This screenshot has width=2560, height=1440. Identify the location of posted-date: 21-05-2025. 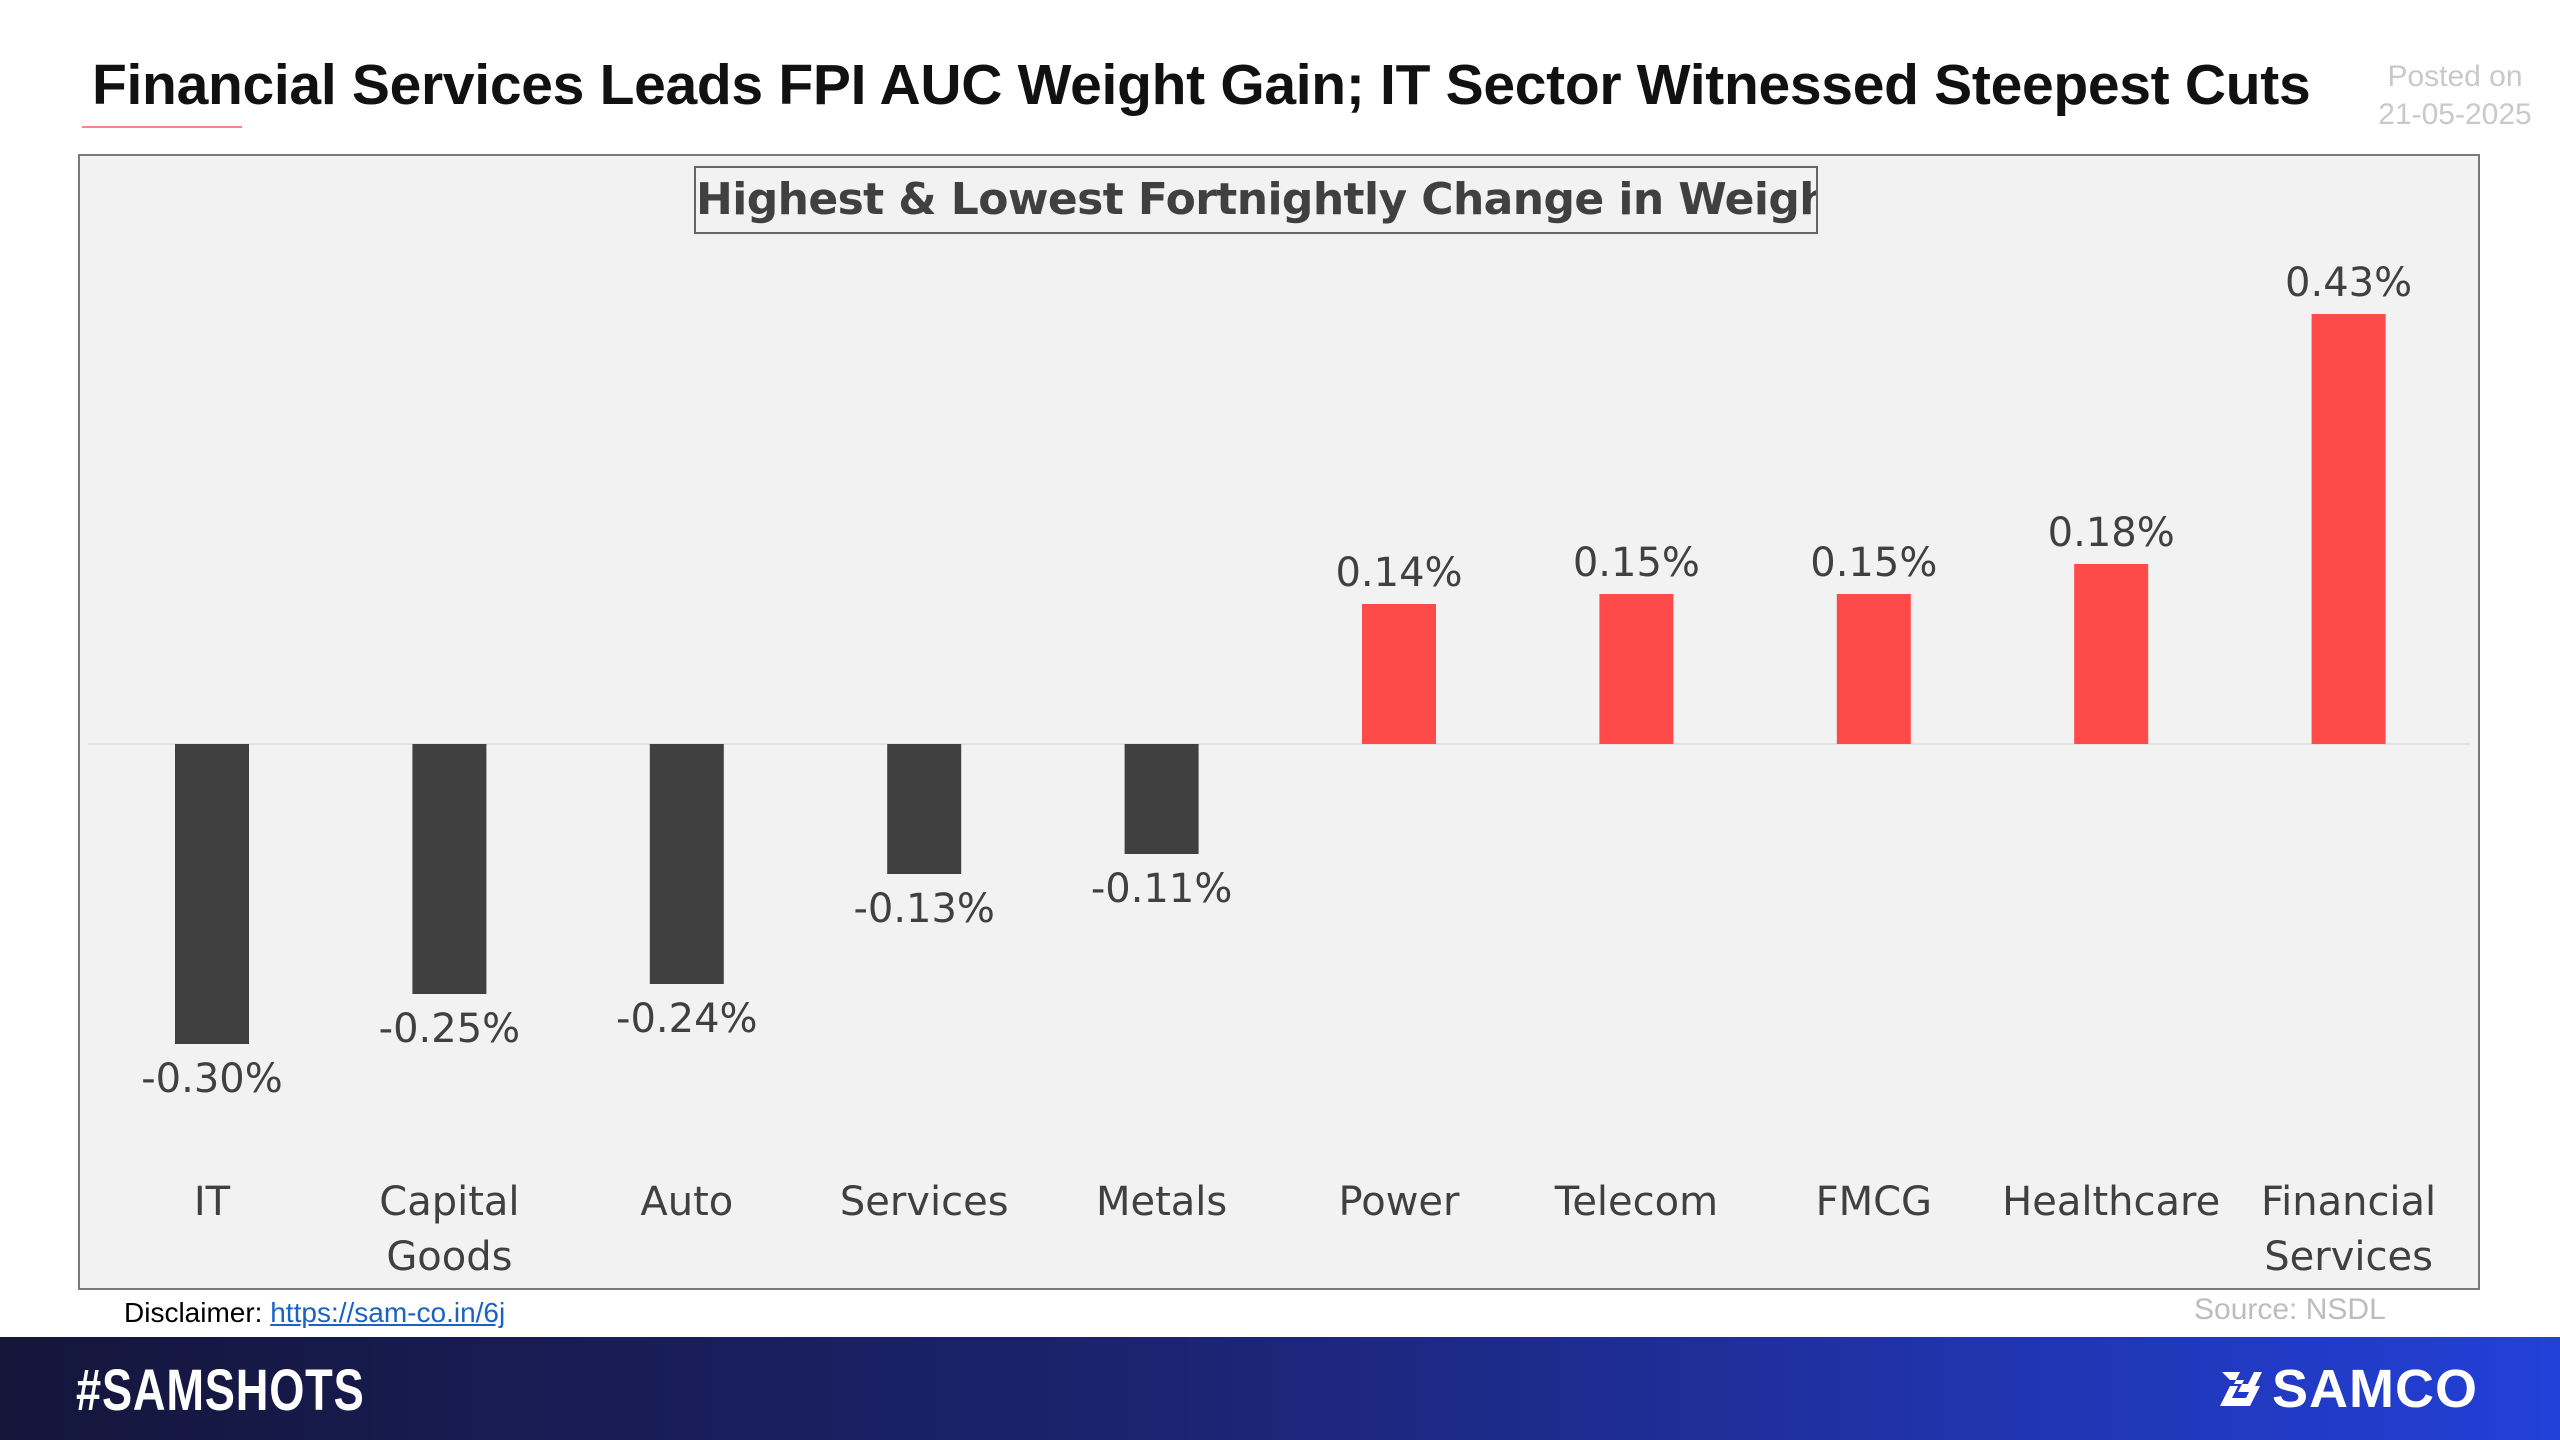
(2455, 114).